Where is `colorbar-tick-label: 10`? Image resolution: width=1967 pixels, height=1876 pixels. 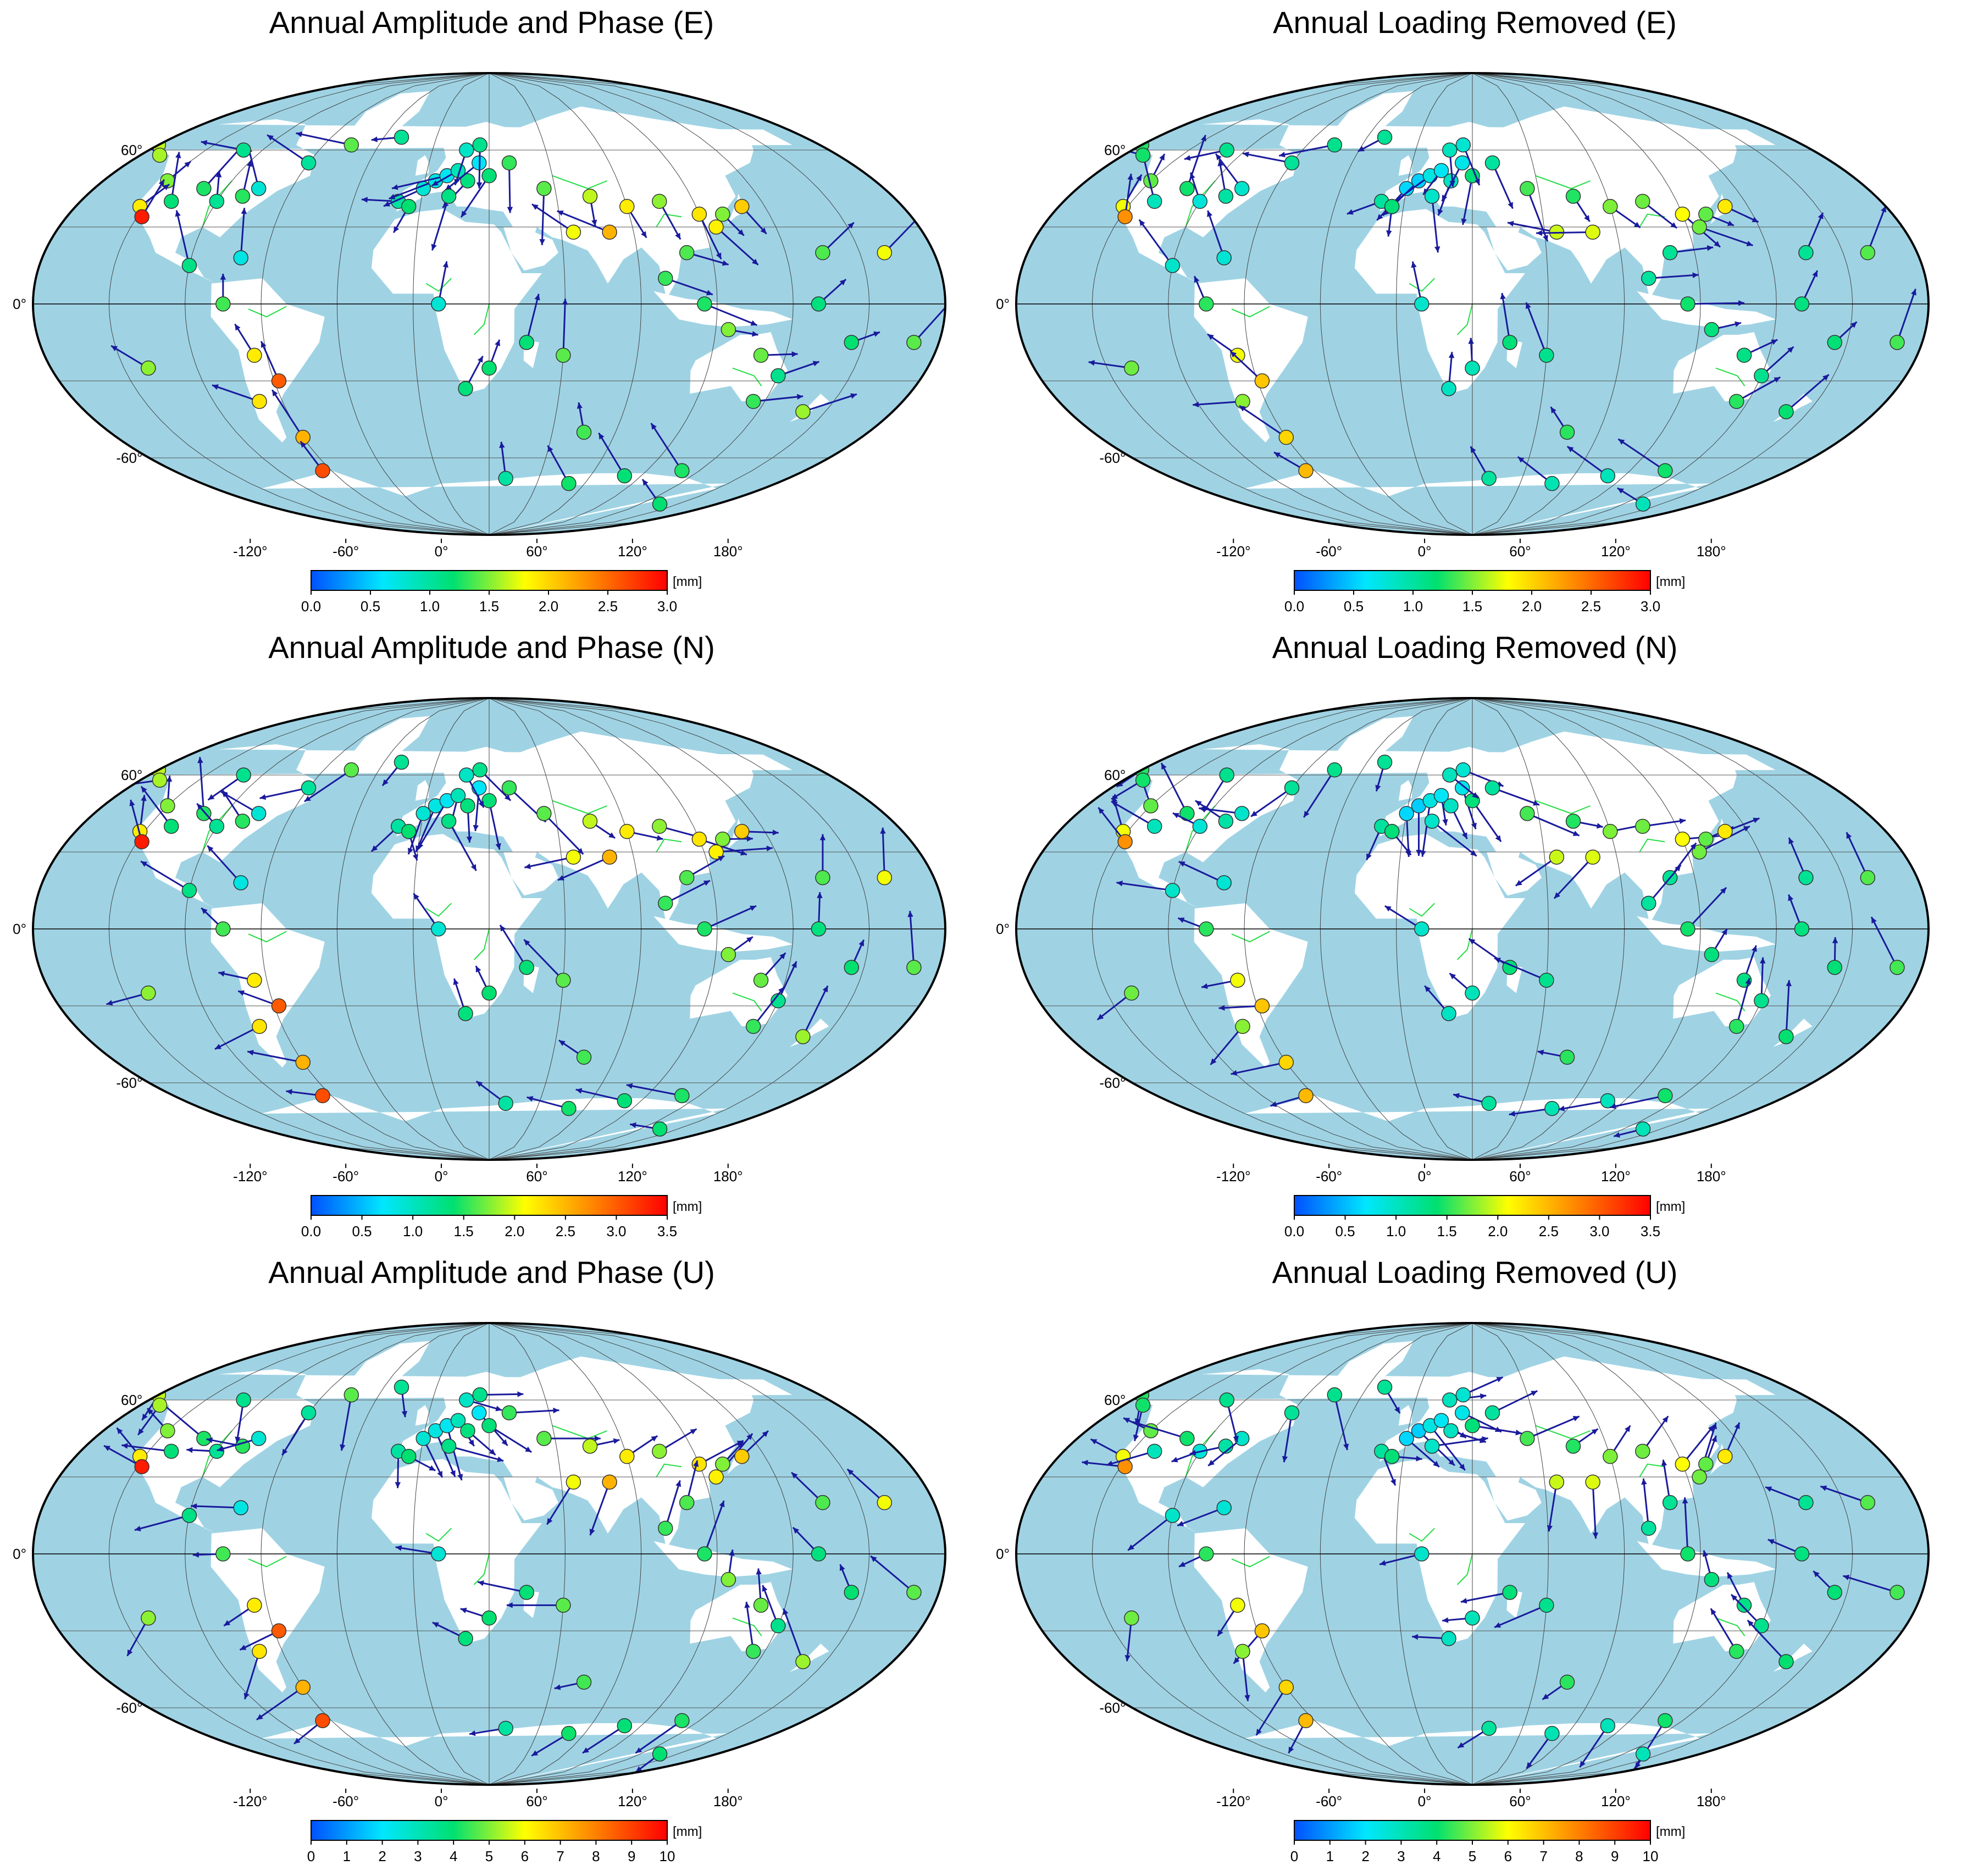 colorbar-tick-label: 10 is located at coordinates (667, 1856).